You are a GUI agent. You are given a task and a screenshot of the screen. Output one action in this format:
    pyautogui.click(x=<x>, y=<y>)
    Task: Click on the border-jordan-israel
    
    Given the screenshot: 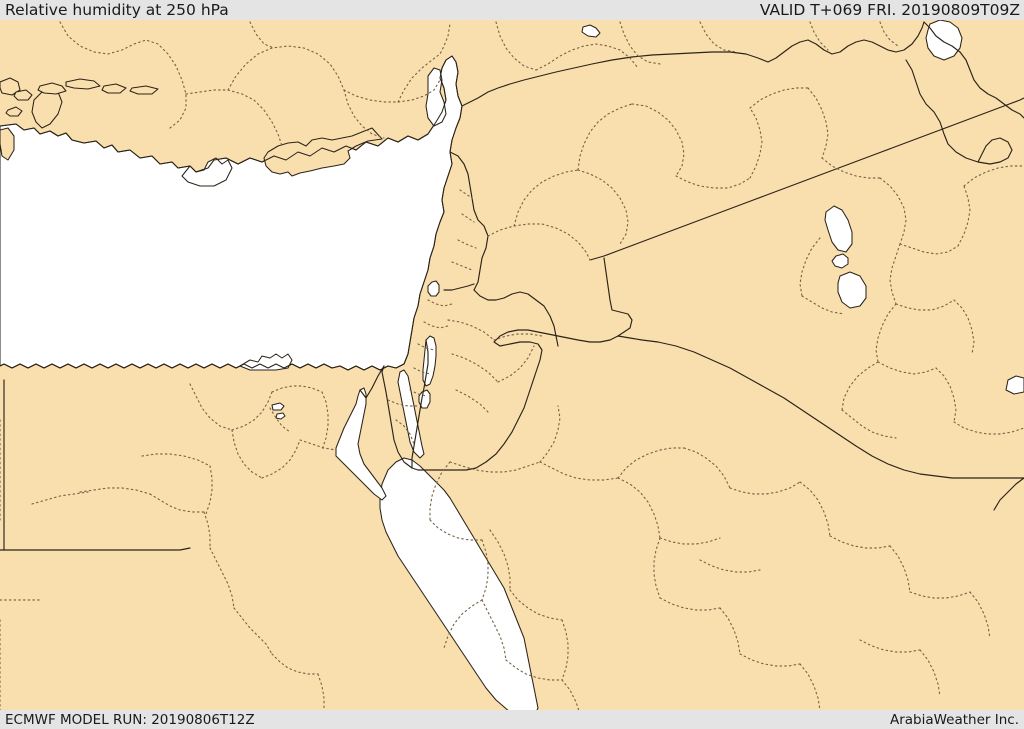 What is the action you would take?
    pyautogui.click(x=515, y=400)
    